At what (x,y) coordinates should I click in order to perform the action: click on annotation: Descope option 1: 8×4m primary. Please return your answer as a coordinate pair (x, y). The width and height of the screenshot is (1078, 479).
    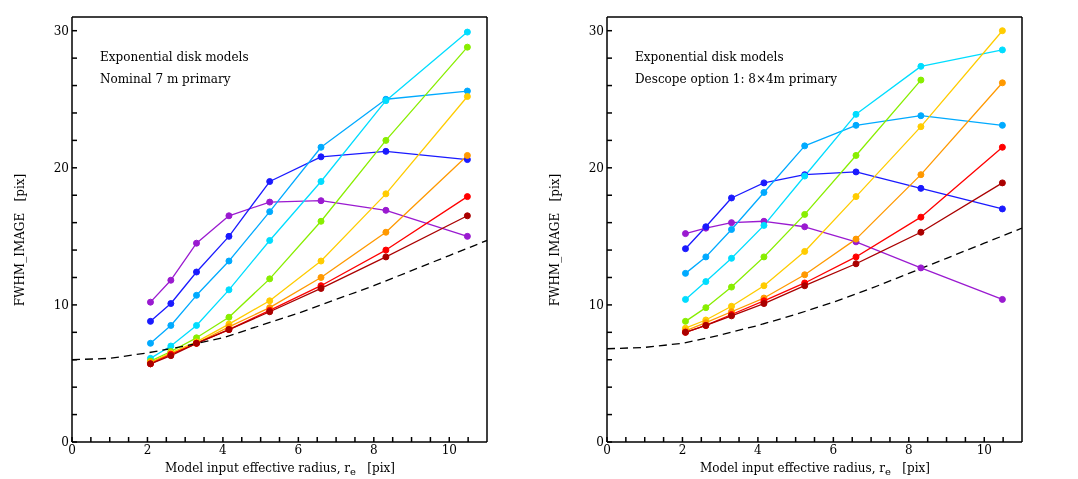
    Looking at the image, I should click on (736, 79).